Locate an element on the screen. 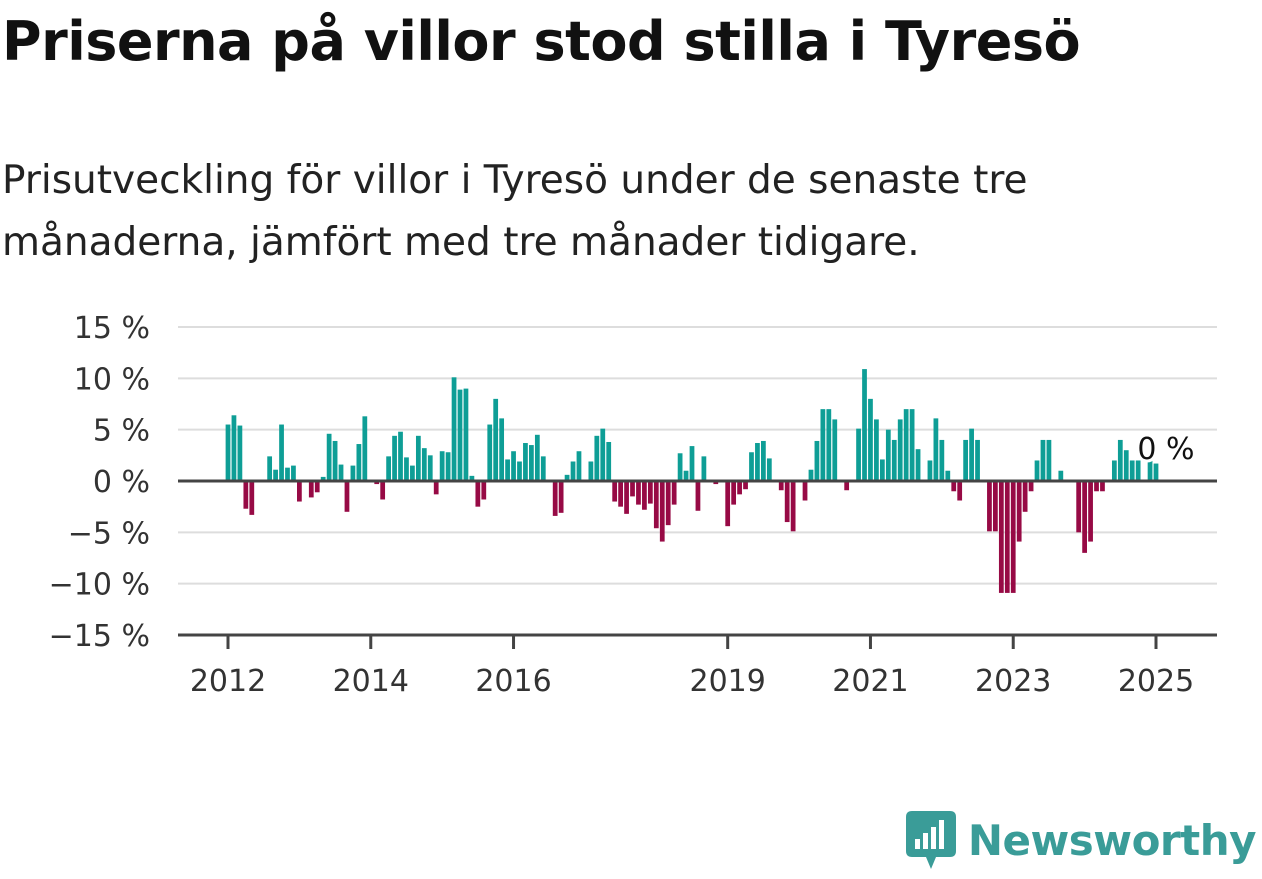  newsworthy-logo: Newsworthy is located at coordinates (1081, 840).